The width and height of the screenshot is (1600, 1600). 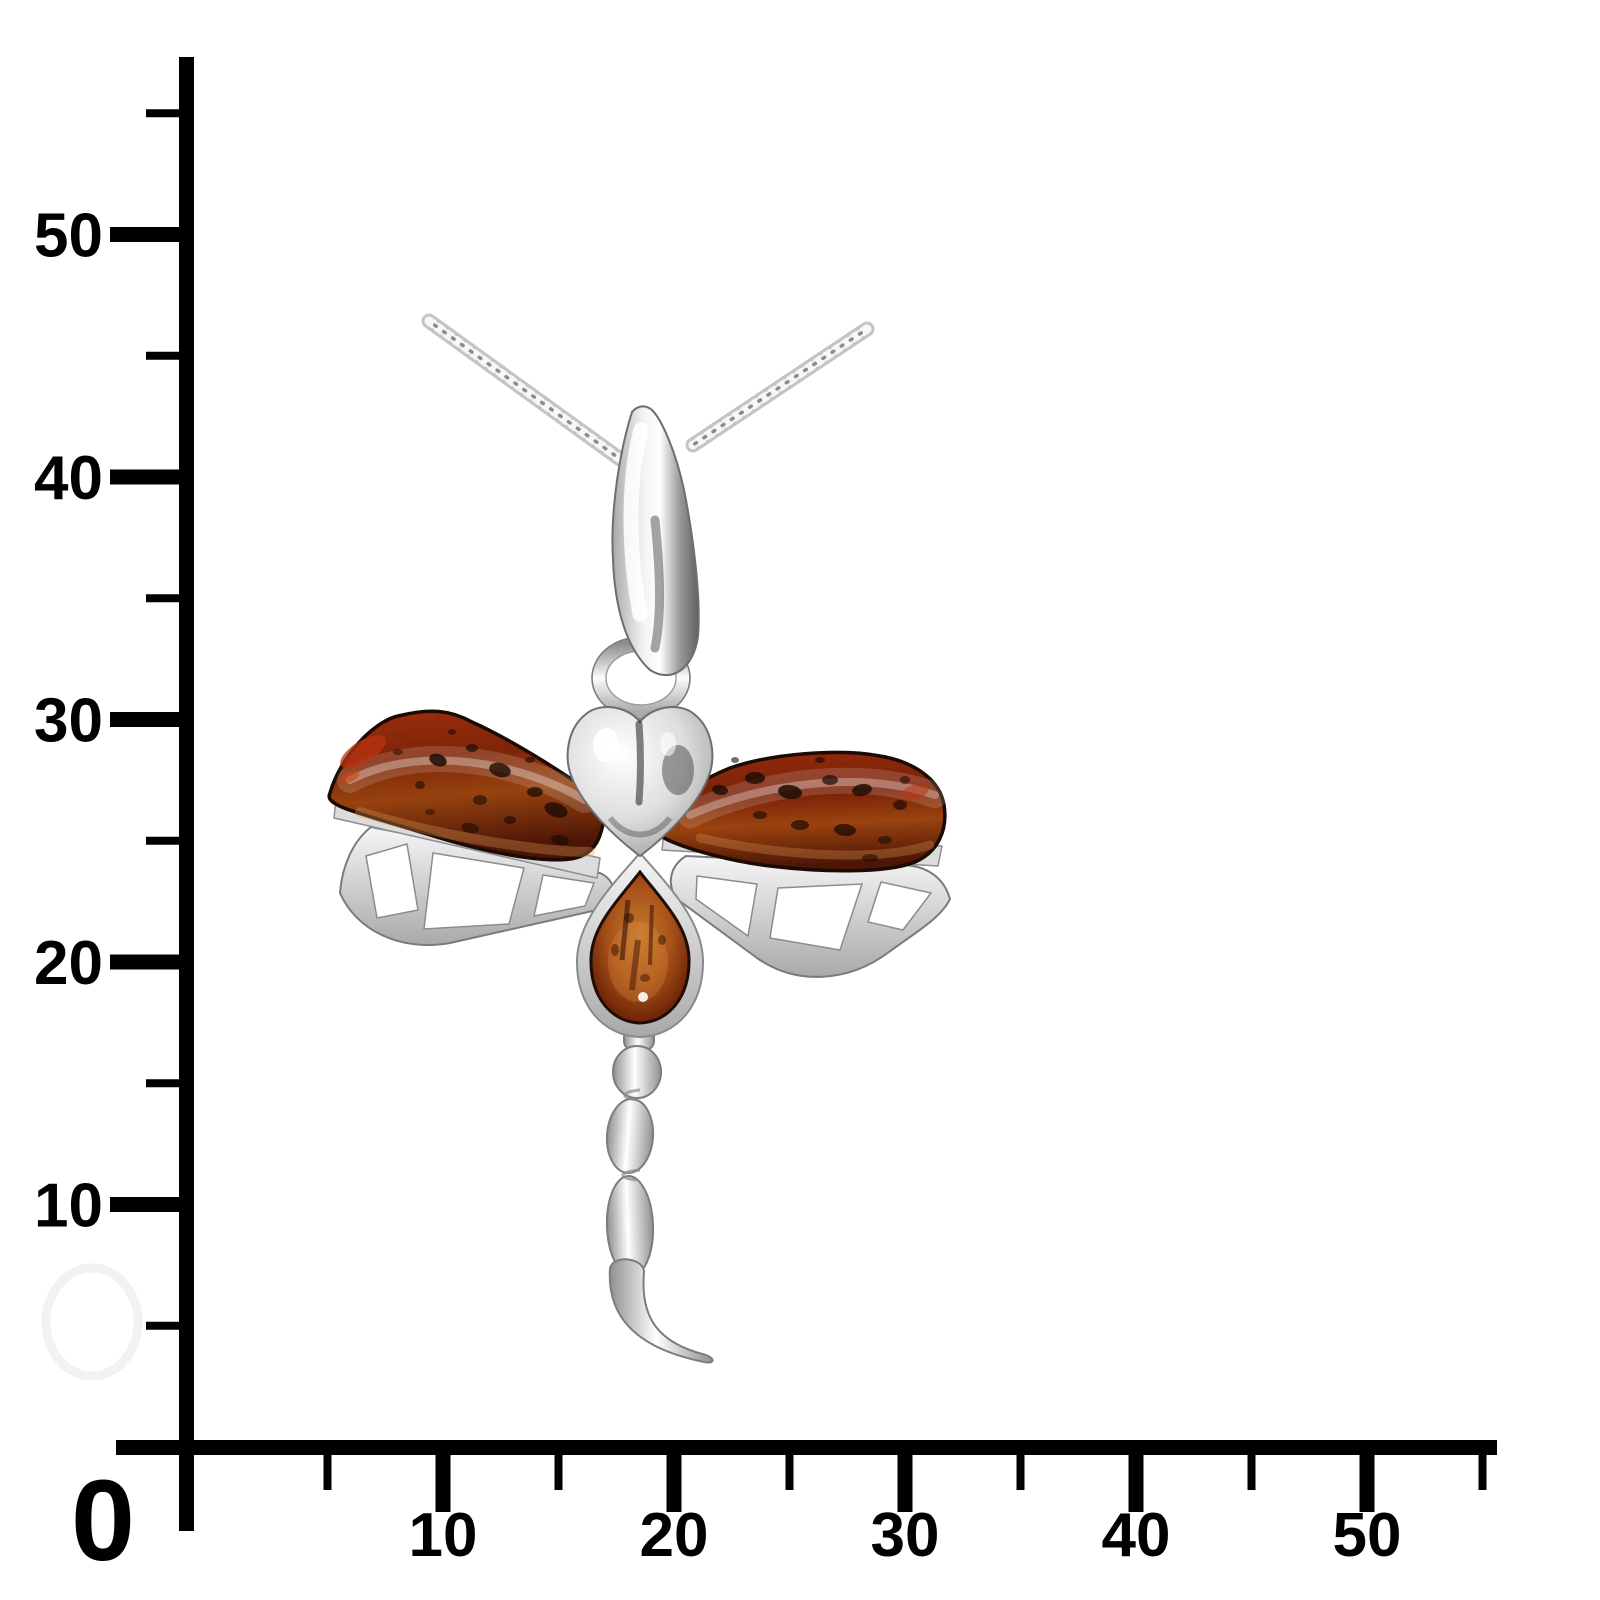 I want to click on x-axis-ticks, so click(x=905, y=1476).